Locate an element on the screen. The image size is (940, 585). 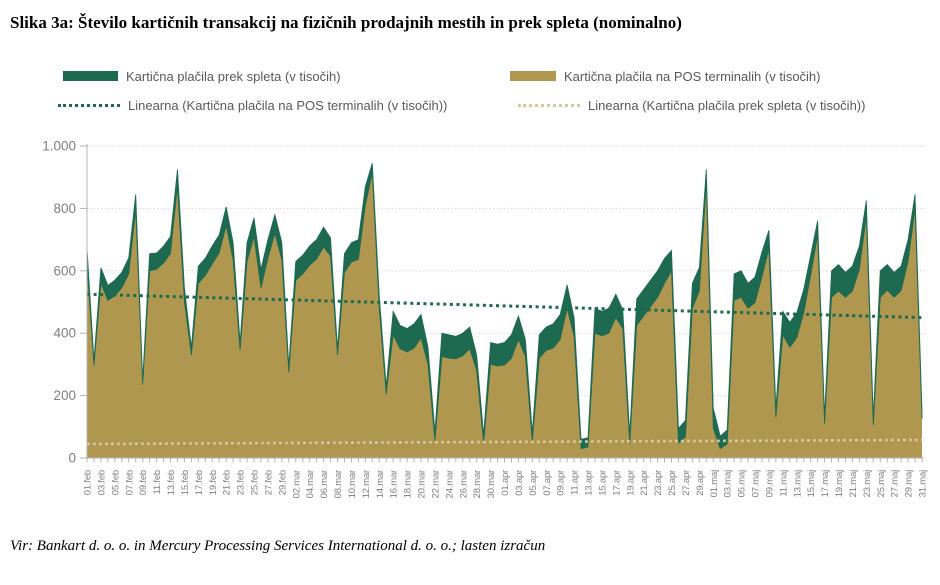
x-tick-label: 29.feb is located at coordinates (282, 482).